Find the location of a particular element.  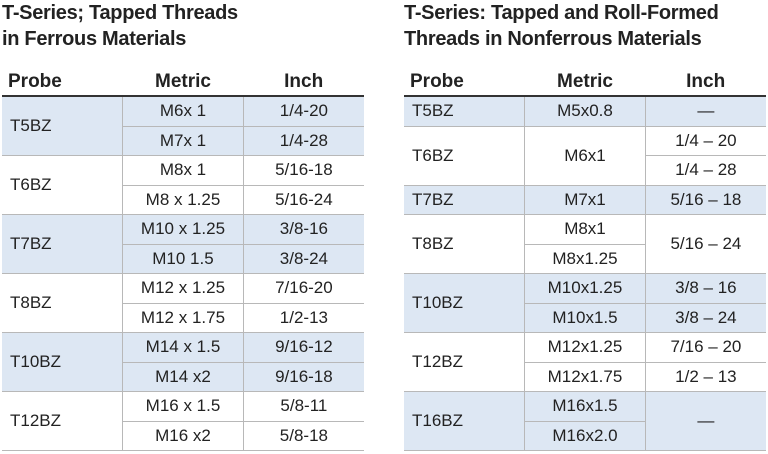

metric-cell: M7x1 is located at coordinates (585, 199).